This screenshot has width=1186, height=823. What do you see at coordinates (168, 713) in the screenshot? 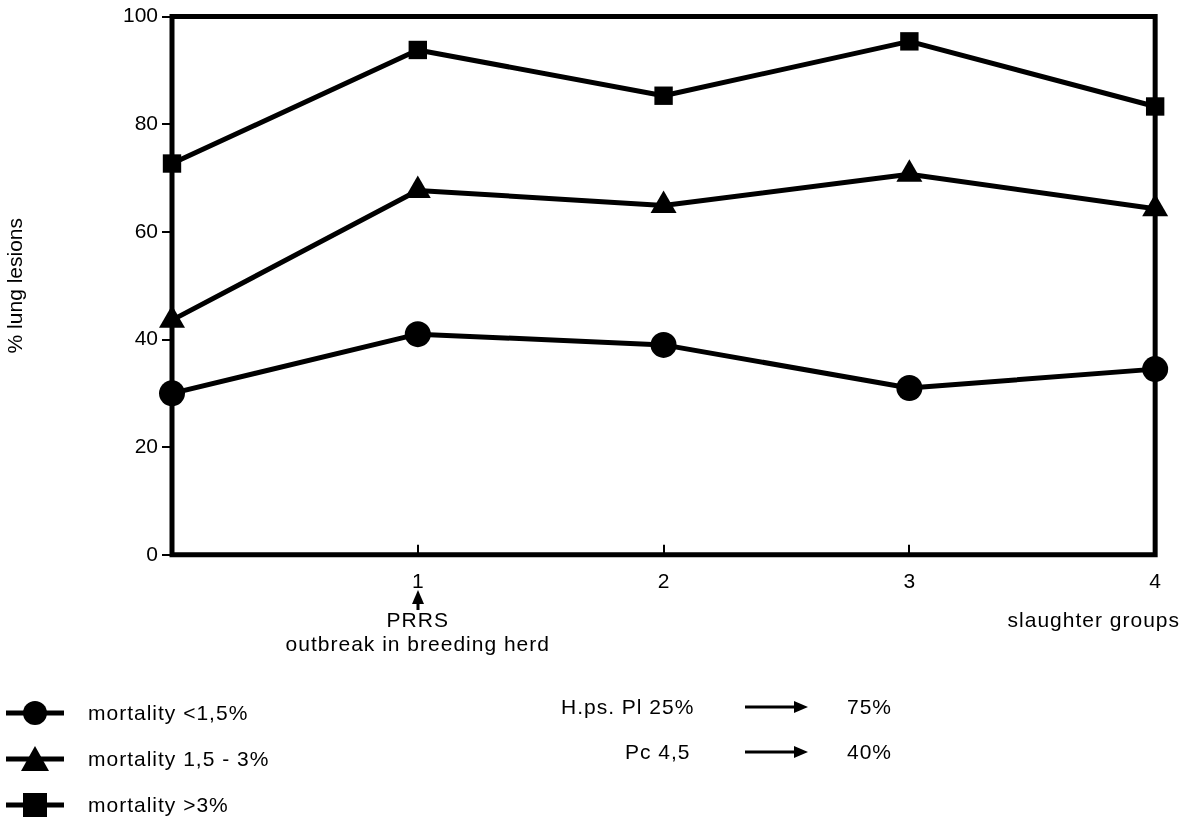
I see `legend-label: mortality <1,5%` at bounding box center [168, 713].